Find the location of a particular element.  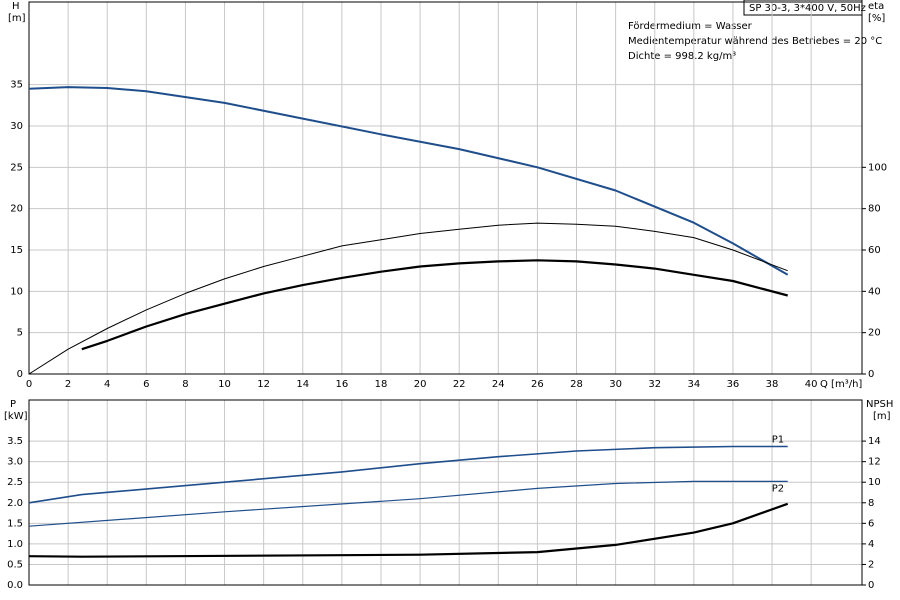

x-tick-label: 40 is located at coordinates (811, 384).